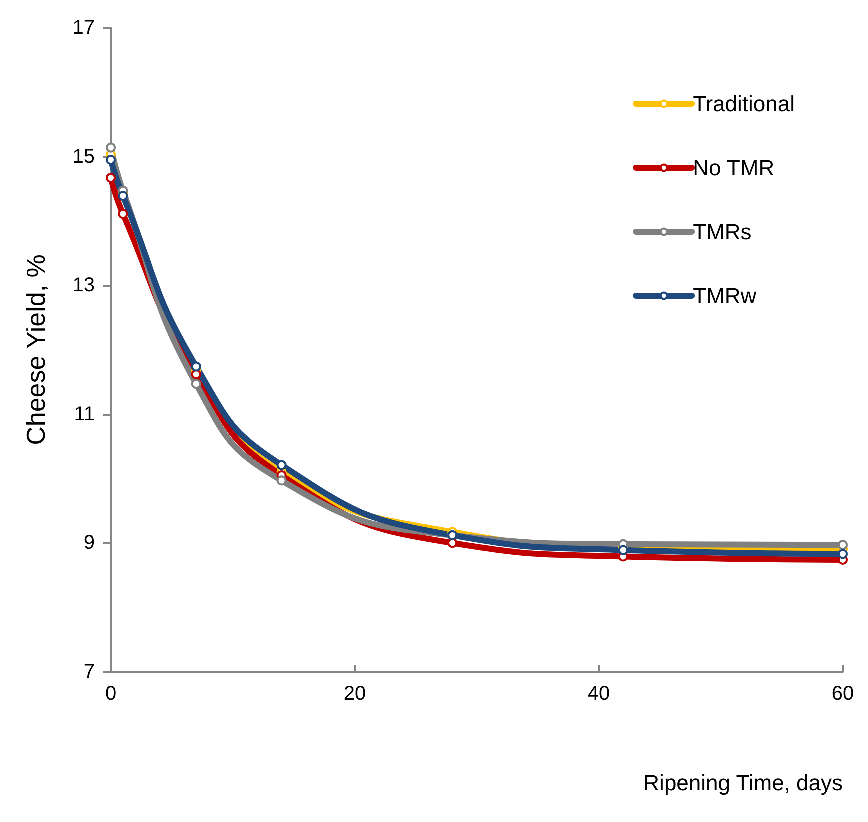 The height and width of the screenshot is (822, 868). I want to click on x-tick-label: 0, so click(111, 694).